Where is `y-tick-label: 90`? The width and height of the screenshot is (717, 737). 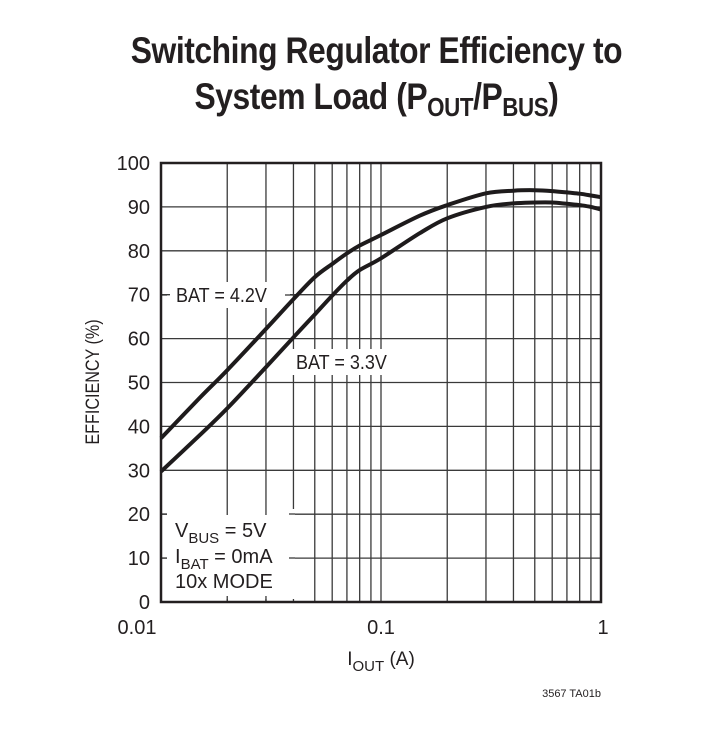
y-tick-label: 90 is located at coordinates (139, 208).